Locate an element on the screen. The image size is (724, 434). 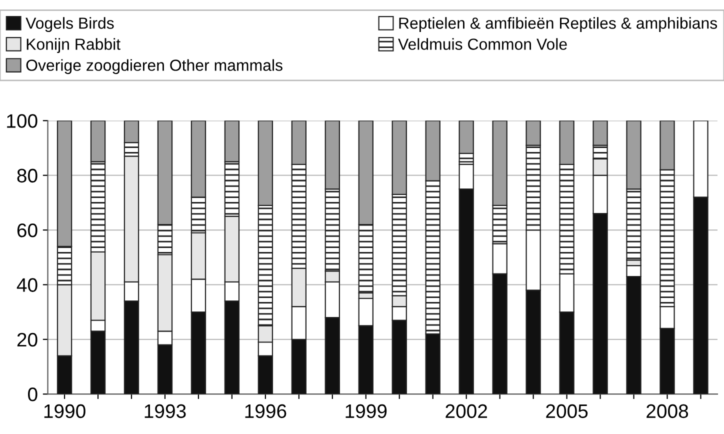
legend-label: Overige zoogdieren Other mammals is located at coordinates (154, 66).